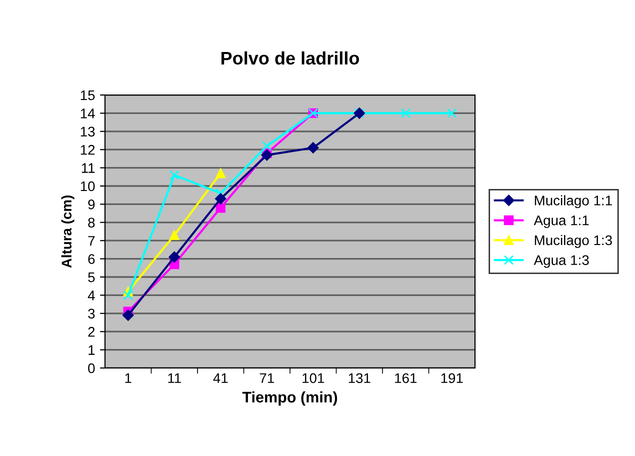  What do you see at coordinates (573, 201) in the screenshot?
I see `legend-label: Mucilago 1:1` at bounding box center [573, 201].